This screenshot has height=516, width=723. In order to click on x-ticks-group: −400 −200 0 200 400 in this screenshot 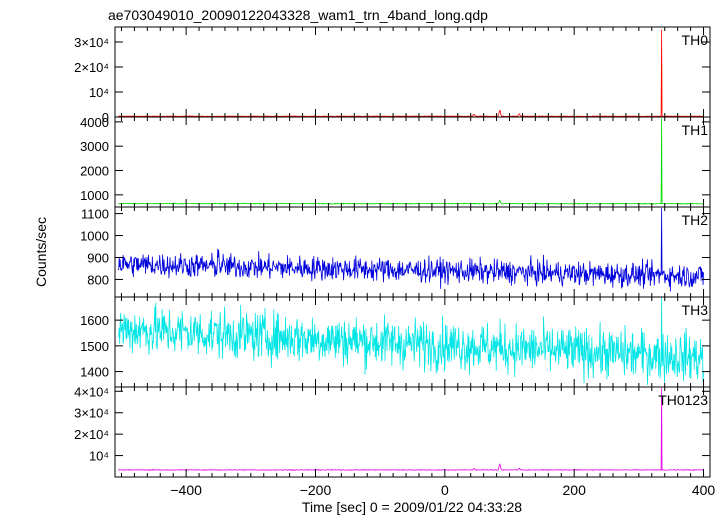, I will do `click(442, 490)`.